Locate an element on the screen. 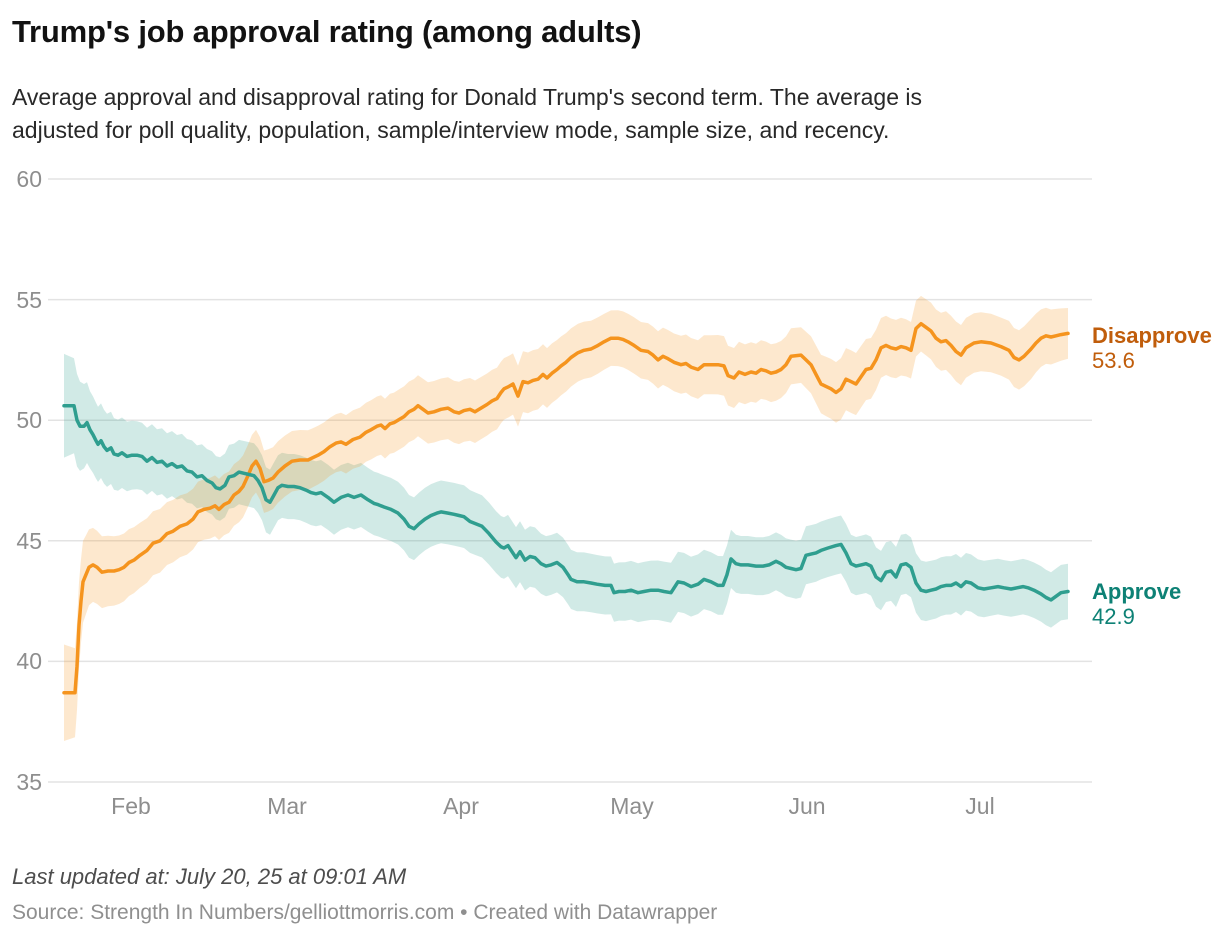  disapprove-end-label: Disapprove 53.6 is located at coordinates (1152, 348).